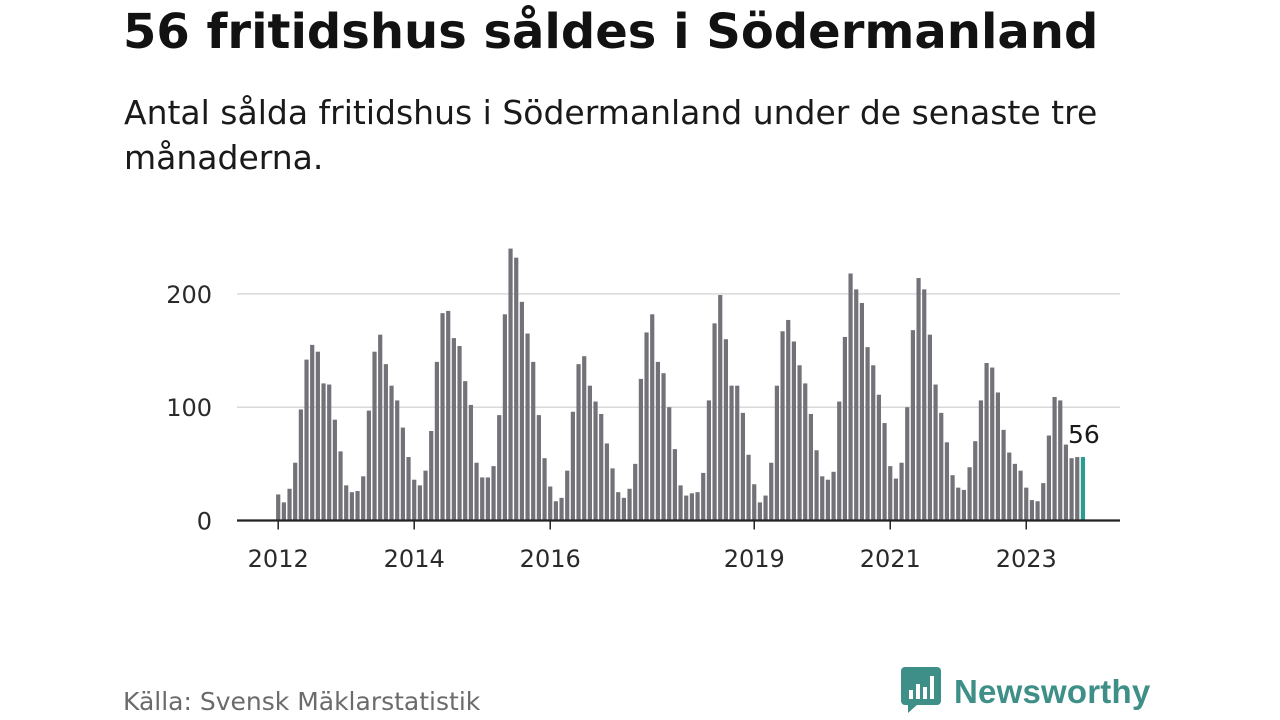 The width and height of the screenshot is (1280, 720). I want to click on x-tick-label: 2023, so click(1026, 559).